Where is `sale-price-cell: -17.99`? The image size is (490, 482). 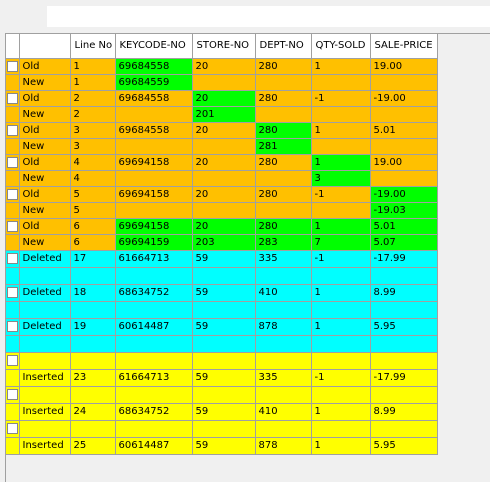
sale-price-cell: -17.99 is located at coordinates (404, 259).